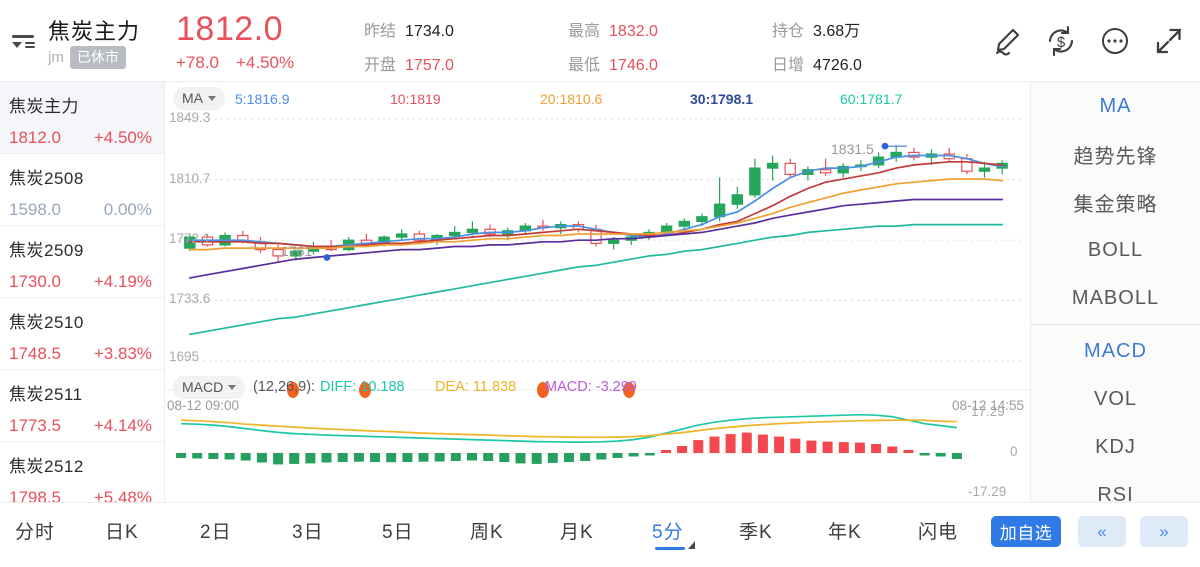  Describe the element at coordinates (633, 31) in the screenshot. I see `stat-value: 1832.0` at that location.